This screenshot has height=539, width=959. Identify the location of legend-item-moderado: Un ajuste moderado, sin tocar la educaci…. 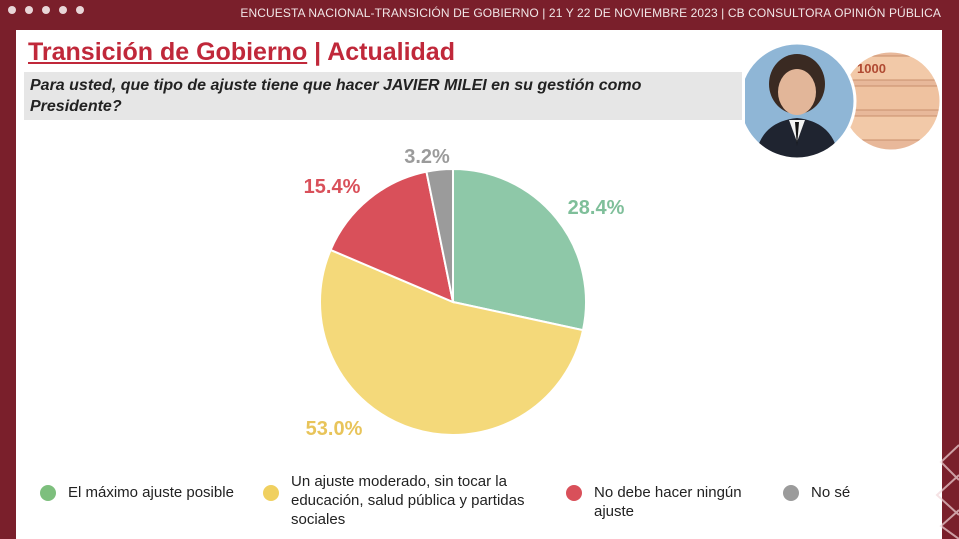
(393, 500).